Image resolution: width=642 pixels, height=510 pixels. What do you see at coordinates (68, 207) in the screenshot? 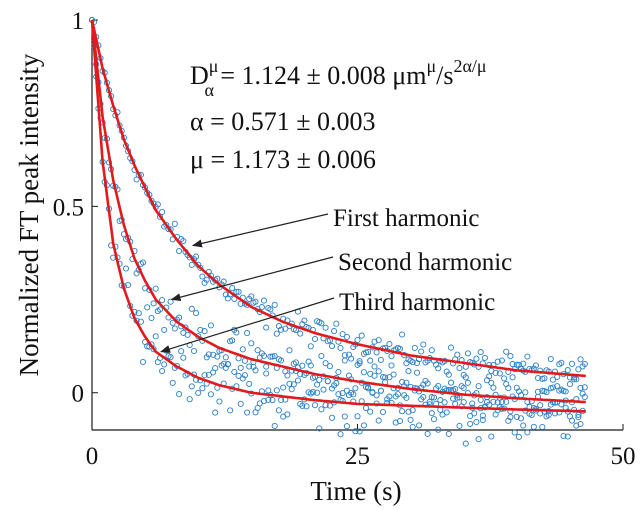
I see `y-tick-label: 0.5` at bounding box center [68, 207].